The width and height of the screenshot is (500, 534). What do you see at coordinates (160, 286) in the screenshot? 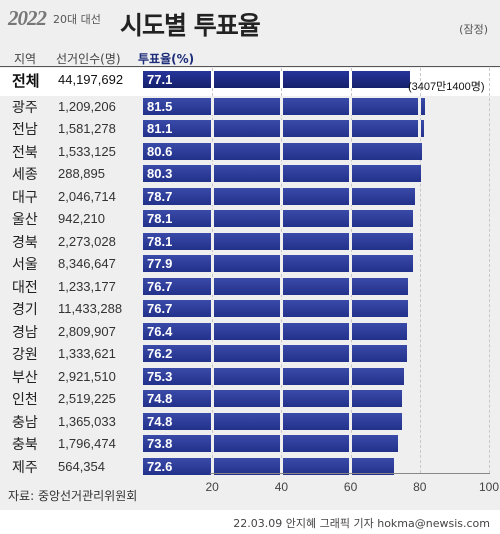
I see `turnout-value-label: 76.7` at bounding box center [160, 286].